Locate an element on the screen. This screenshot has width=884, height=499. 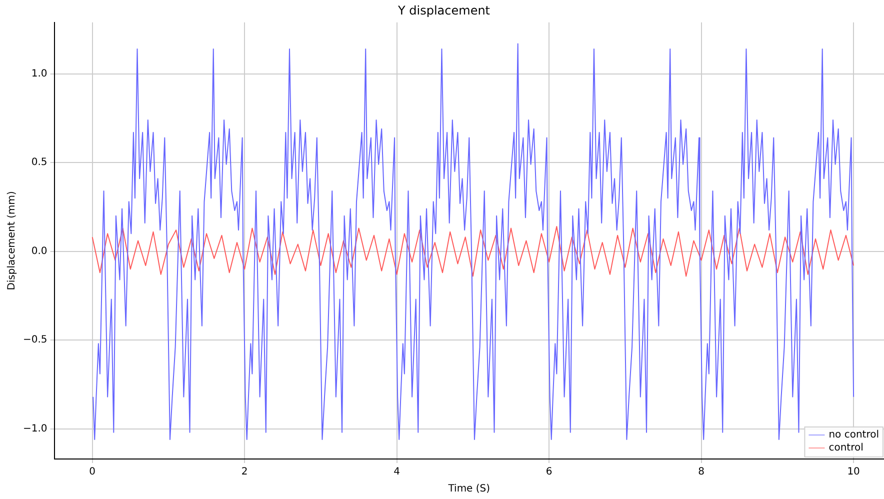
y-tick-label: −0.5 is located at coordinates (35, 340).